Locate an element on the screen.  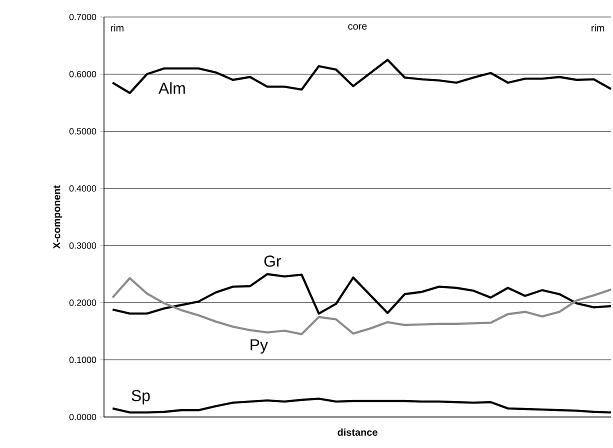
y-tick-label: 0.0000 is located at coordinates (82, 417).